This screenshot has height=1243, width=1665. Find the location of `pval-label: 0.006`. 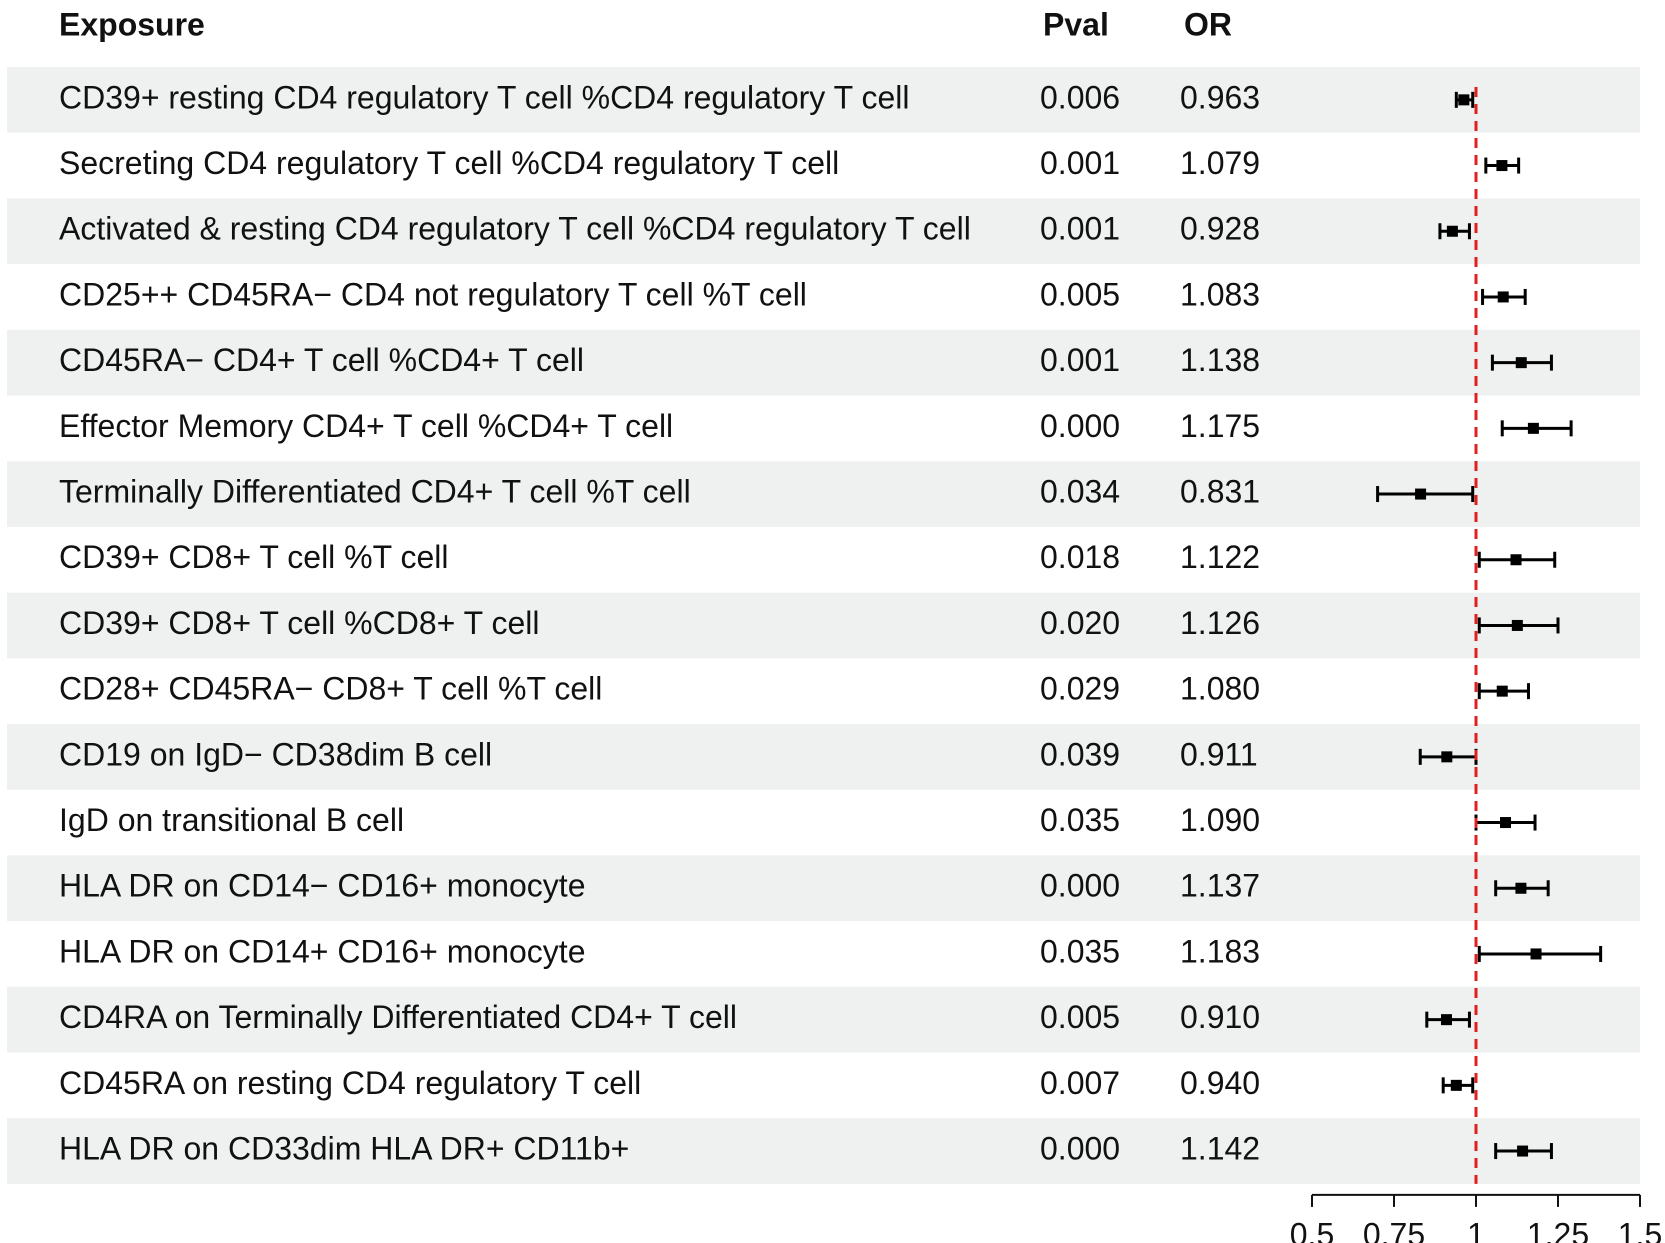

pval-label: 0.006 is located at coordinates (1080, 97).